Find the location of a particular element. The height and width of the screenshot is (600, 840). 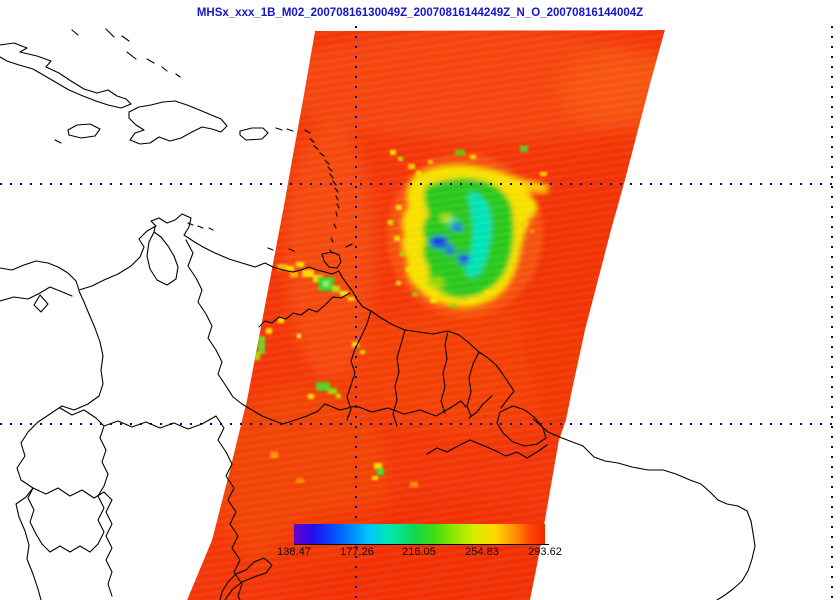

colorbar-tick-label: 254.83 is located at coordinates (482, 552).